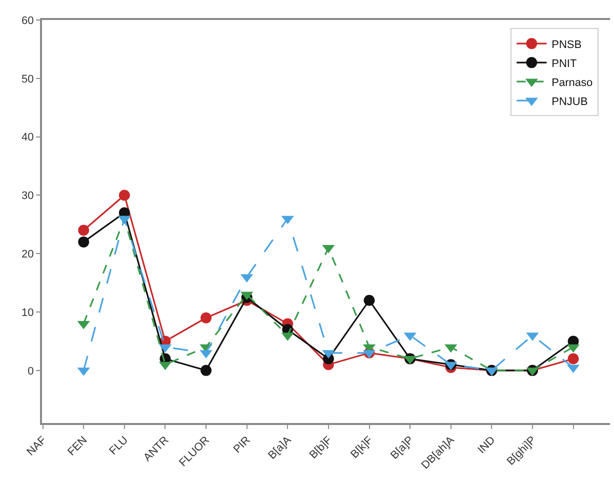 The height and width of the screenshot is (485, 614). Describe the element at coordinates (570, 102) in the screenshot. I see `legend-label: PNJUB` at that location.